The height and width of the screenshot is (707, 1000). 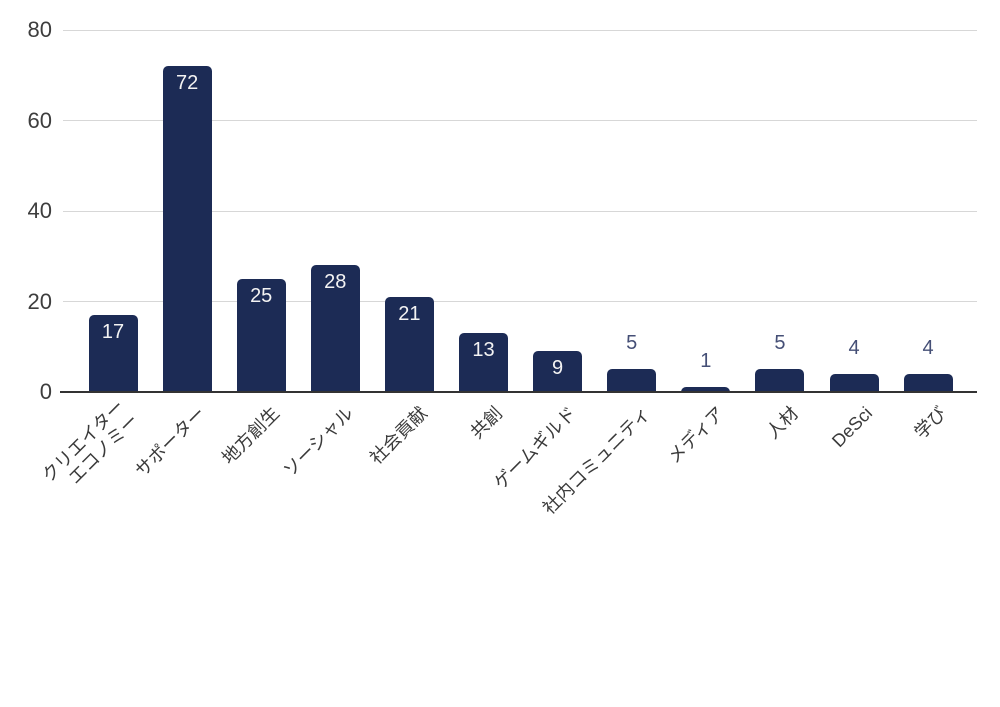 I want to click on y-axis-tick-label: 80, so click(x=39, y=29).